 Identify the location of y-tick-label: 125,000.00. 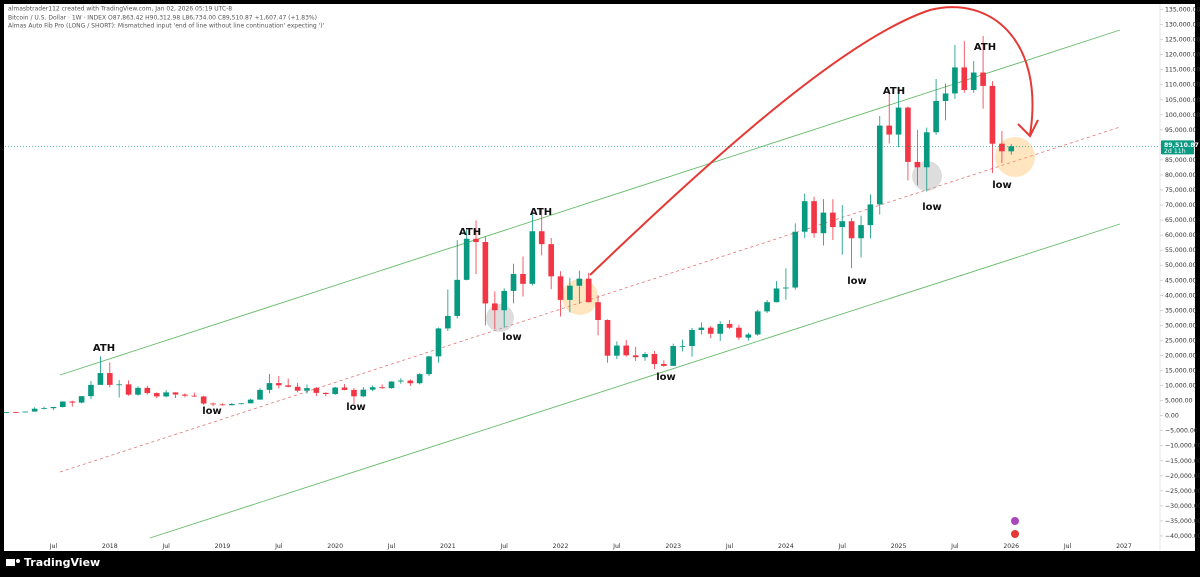
(1182, 40).